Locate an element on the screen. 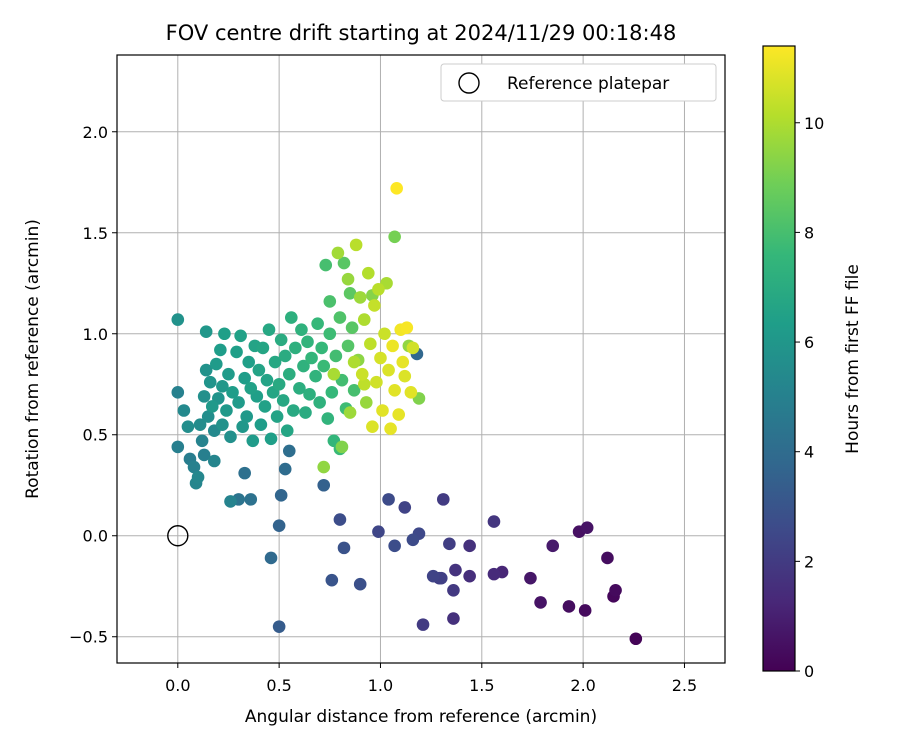 Image resolution: width=900 pixels, height=750 pixels. y-tick-label: 2.0 is located at coordinates (95, 132).